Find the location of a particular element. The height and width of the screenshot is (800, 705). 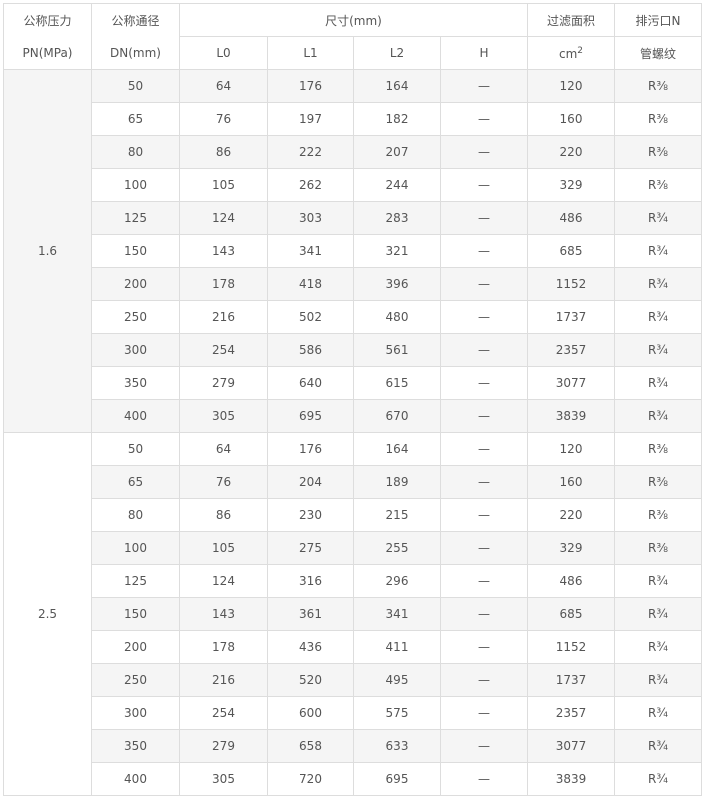

data-row: 200 178 436 411—1152 R¾ is located at coordinates (353, 647).